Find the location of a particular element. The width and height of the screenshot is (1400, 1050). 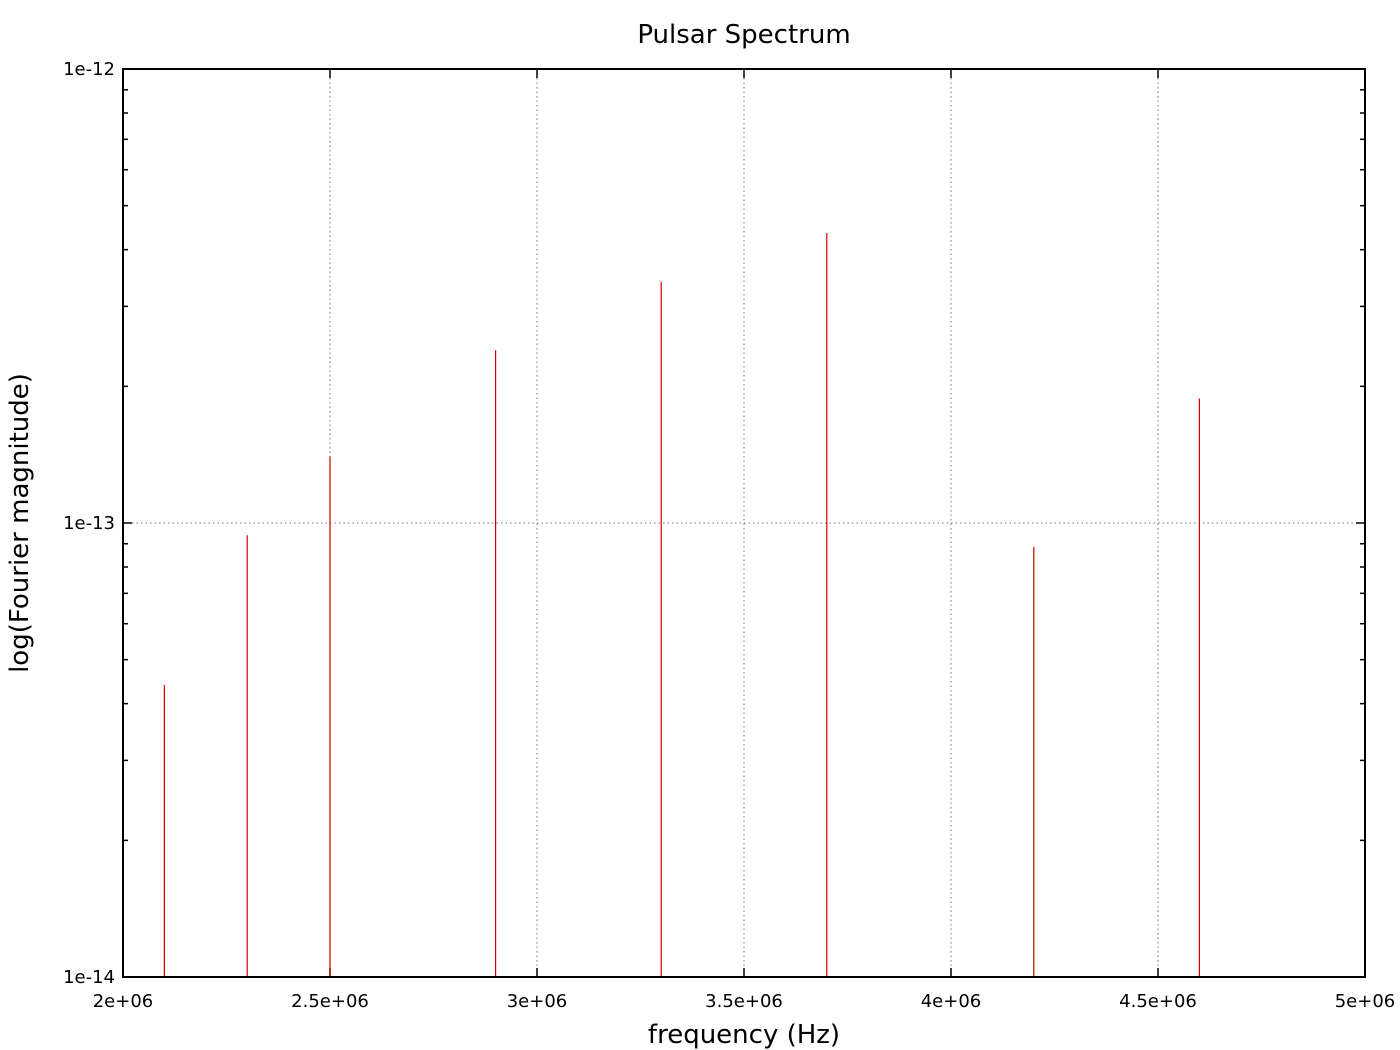

y-tick-label: 1e-14 is located at coordinates (89, 977).